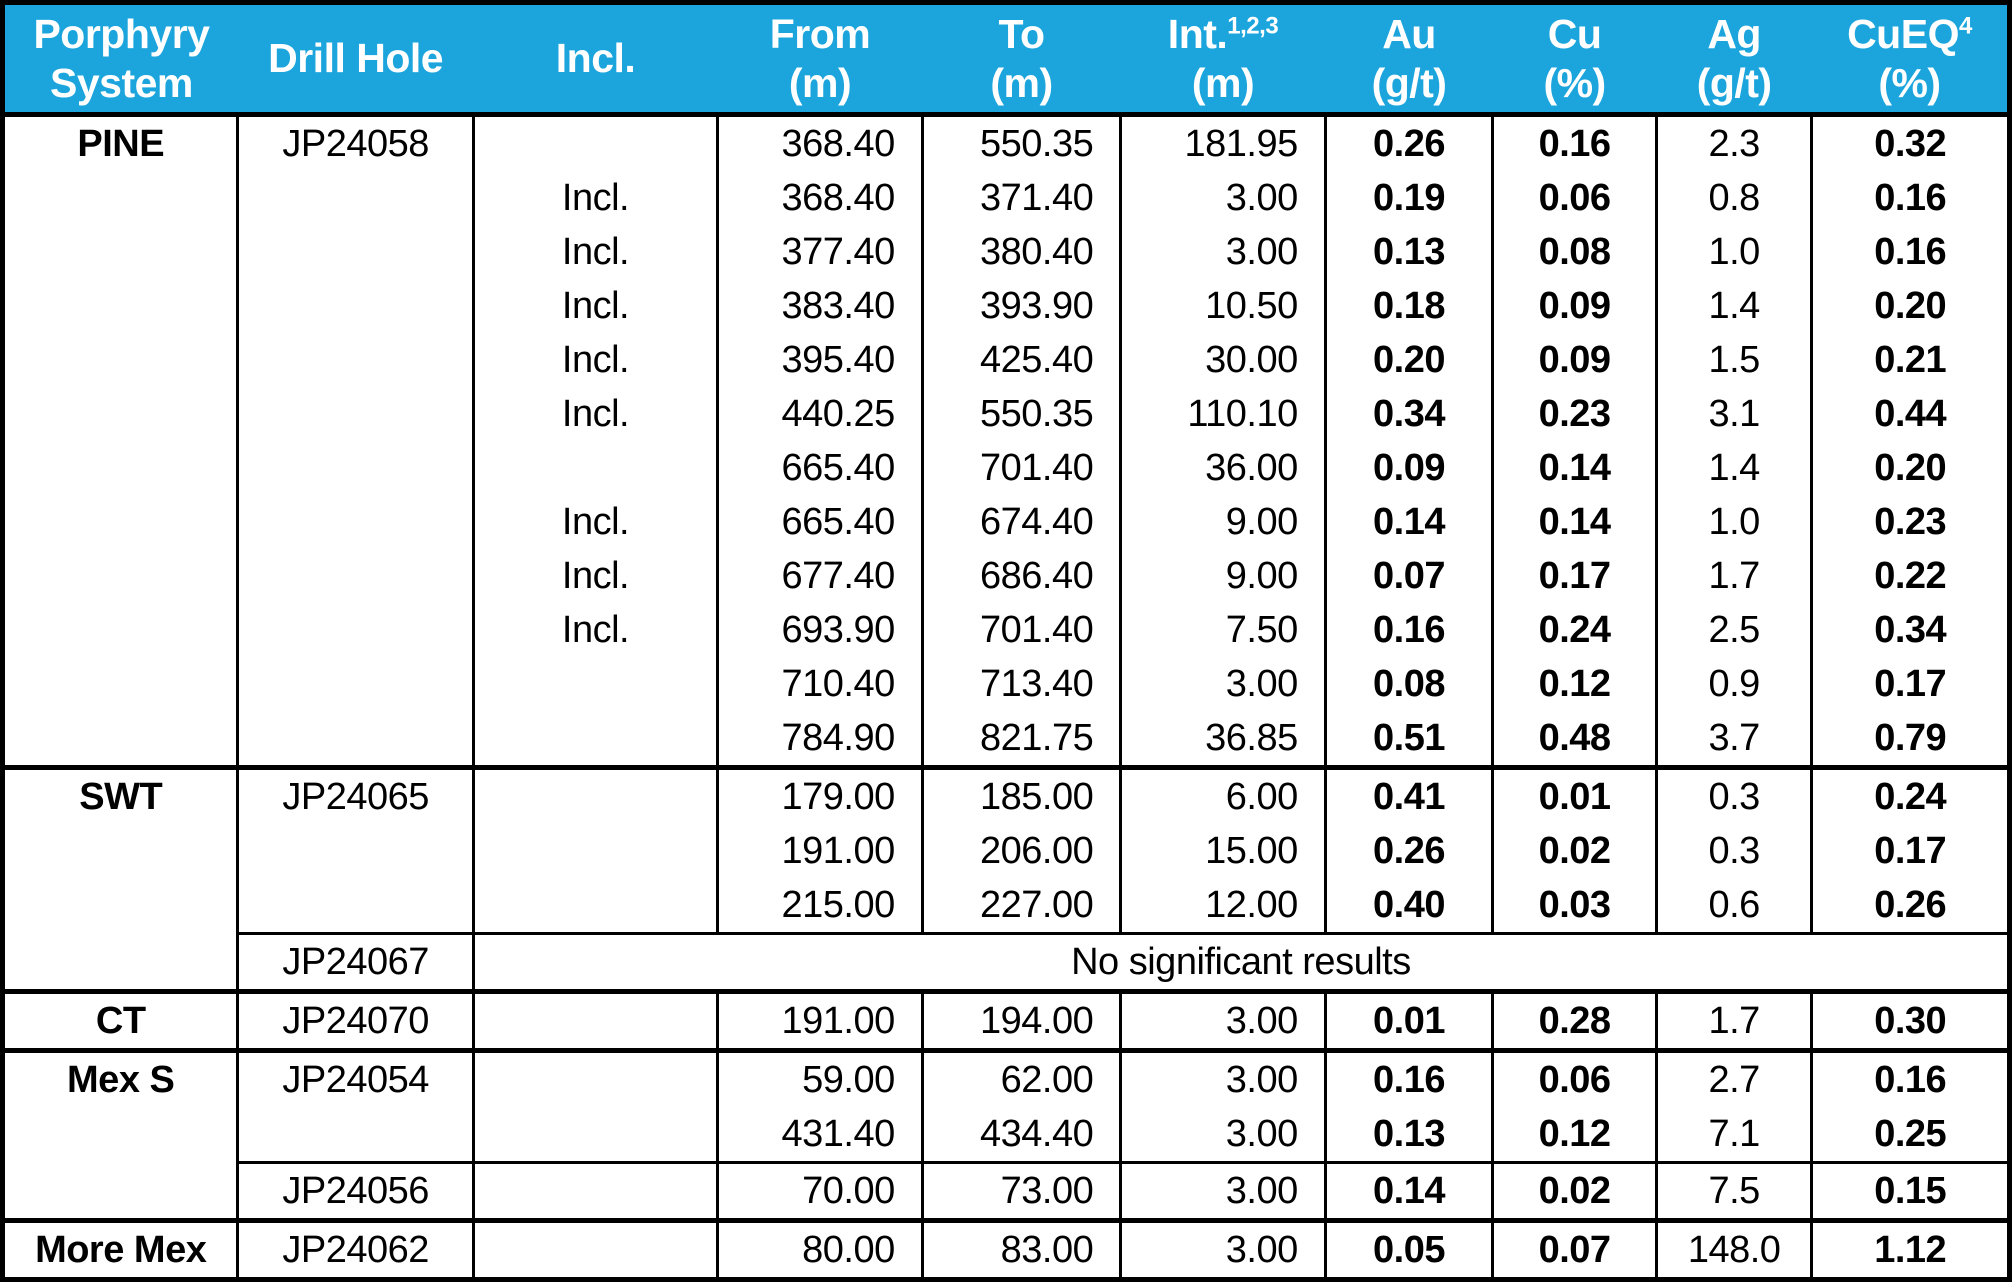 The image size is (2012, 1282). Describe the element at coordinates (1574, 522) in the screenshot. I see `cell-cu: 0.14` at that location.